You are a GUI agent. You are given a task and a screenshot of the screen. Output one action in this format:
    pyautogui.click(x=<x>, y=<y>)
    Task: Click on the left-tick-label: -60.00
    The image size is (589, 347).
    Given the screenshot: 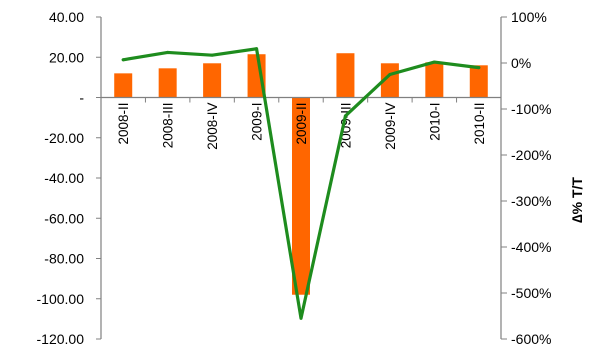 What is the action you would take?
    pyautogui.click(x=64, y=218)
    